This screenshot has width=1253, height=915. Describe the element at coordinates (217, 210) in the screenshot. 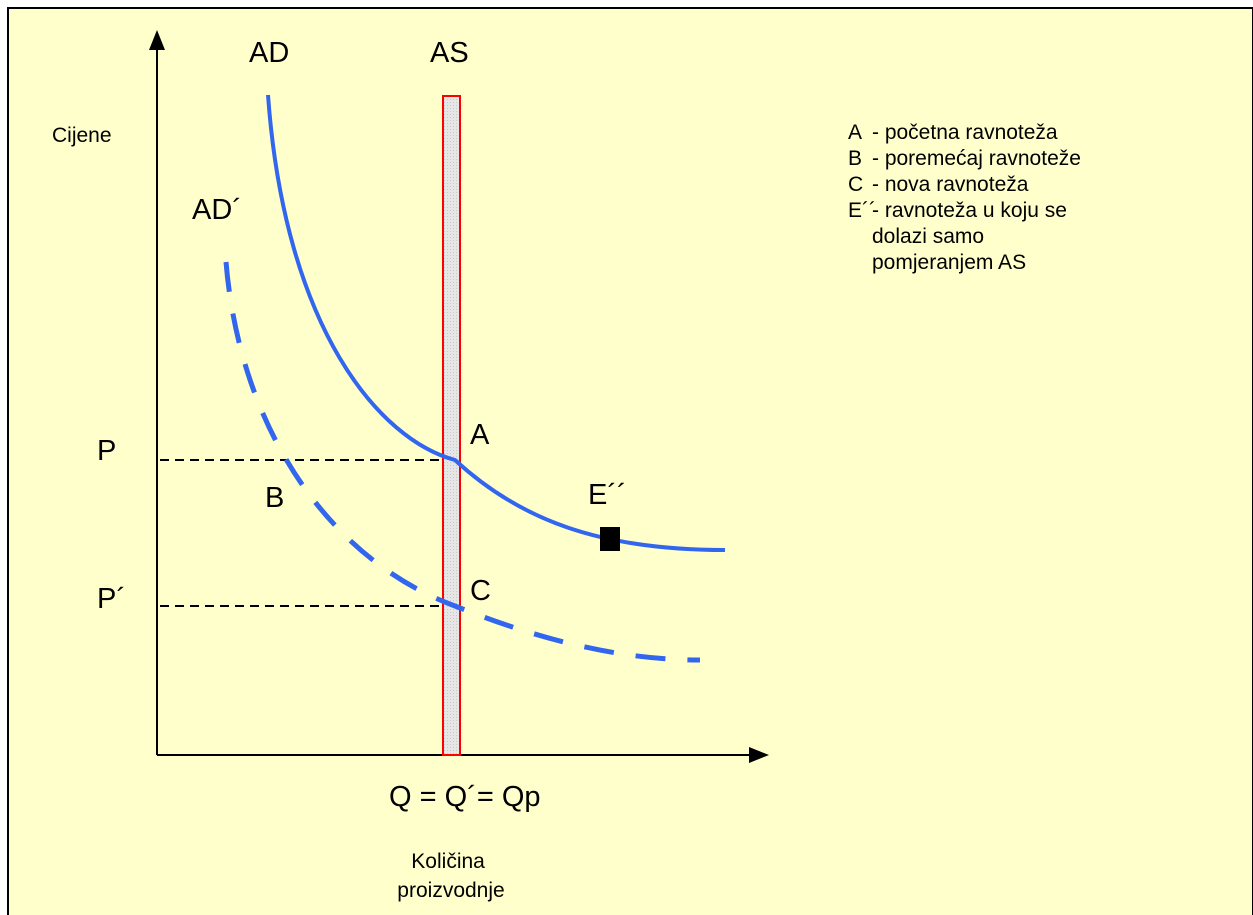

I see `ad-prime-curve-label: AD´` at that location.